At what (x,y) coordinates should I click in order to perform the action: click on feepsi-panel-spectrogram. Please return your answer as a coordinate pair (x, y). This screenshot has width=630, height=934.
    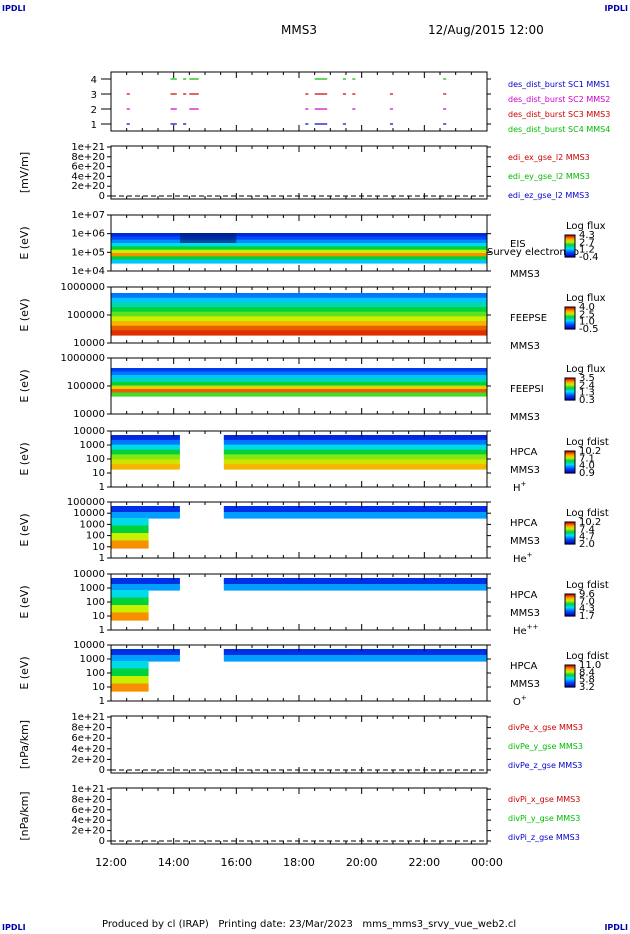
    Looking at the image, I should click on (299, 382).